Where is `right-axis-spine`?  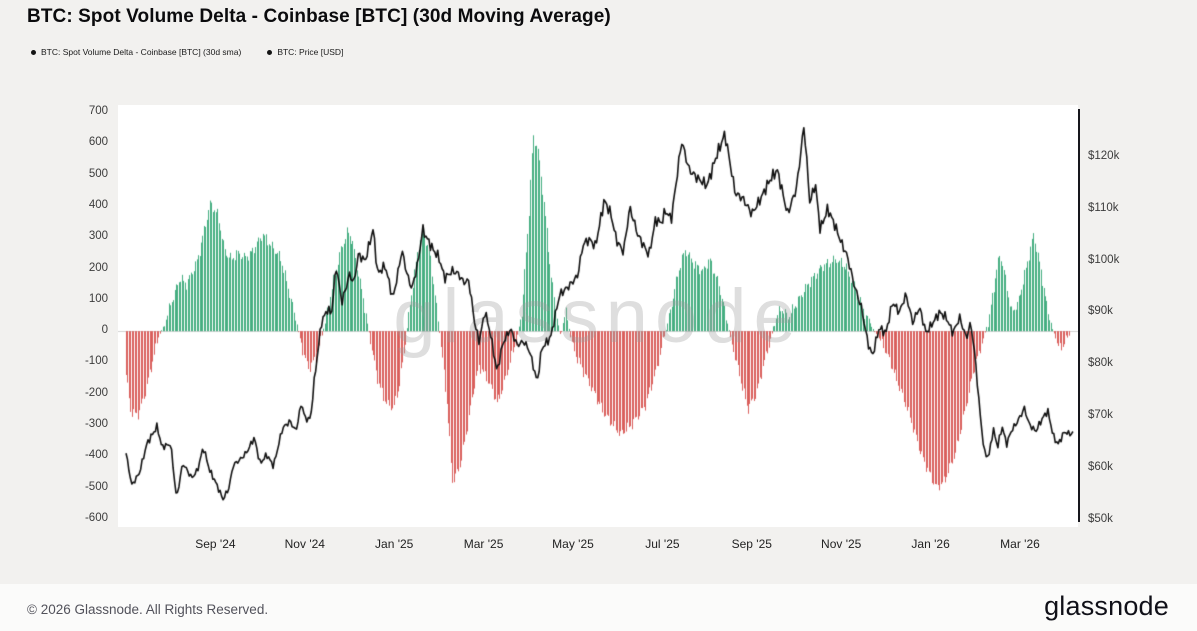
right-axis-spine is located at coordinates (1079, 315).